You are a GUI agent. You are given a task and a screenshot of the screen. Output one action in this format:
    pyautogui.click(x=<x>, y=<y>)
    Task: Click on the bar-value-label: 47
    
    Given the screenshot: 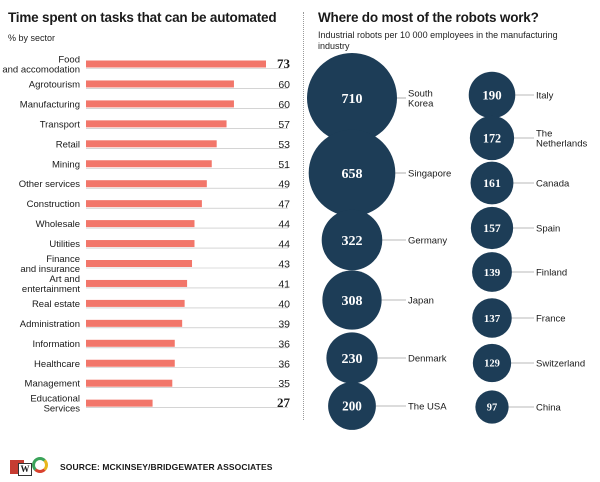 What is the action you would take?
    pyautogui.click(x=284, y=205)
    